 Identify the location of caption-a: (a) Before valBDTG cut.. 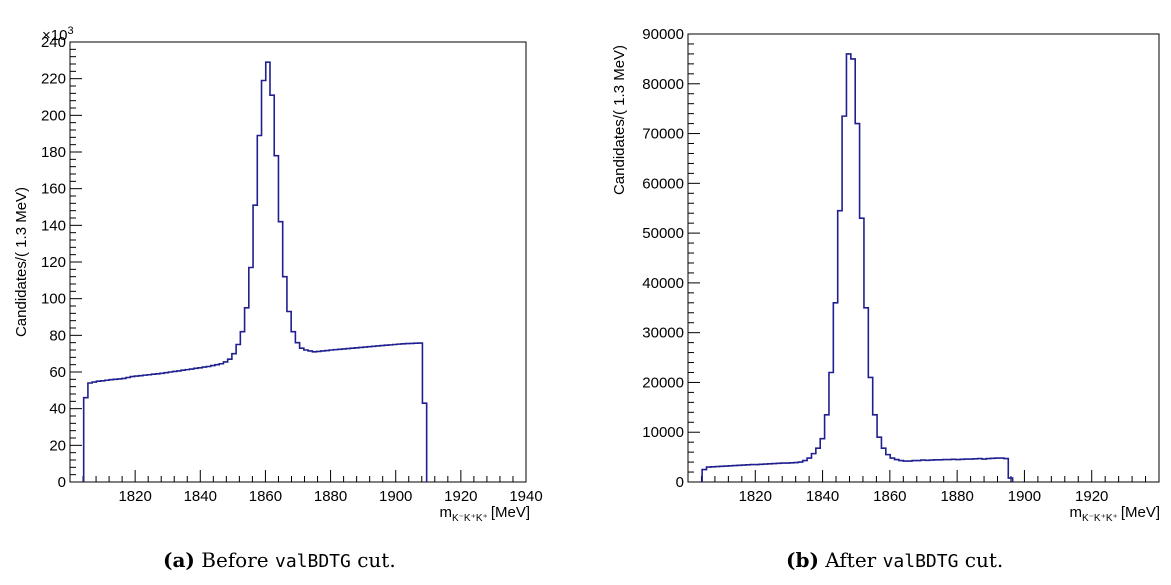
(279, 560).